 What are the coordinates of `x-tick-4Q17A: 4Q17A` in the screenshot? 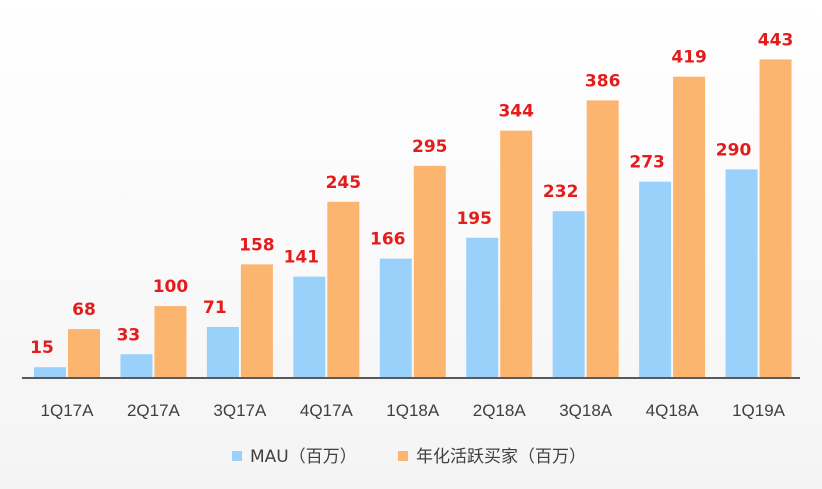 It's located at (327, 410).